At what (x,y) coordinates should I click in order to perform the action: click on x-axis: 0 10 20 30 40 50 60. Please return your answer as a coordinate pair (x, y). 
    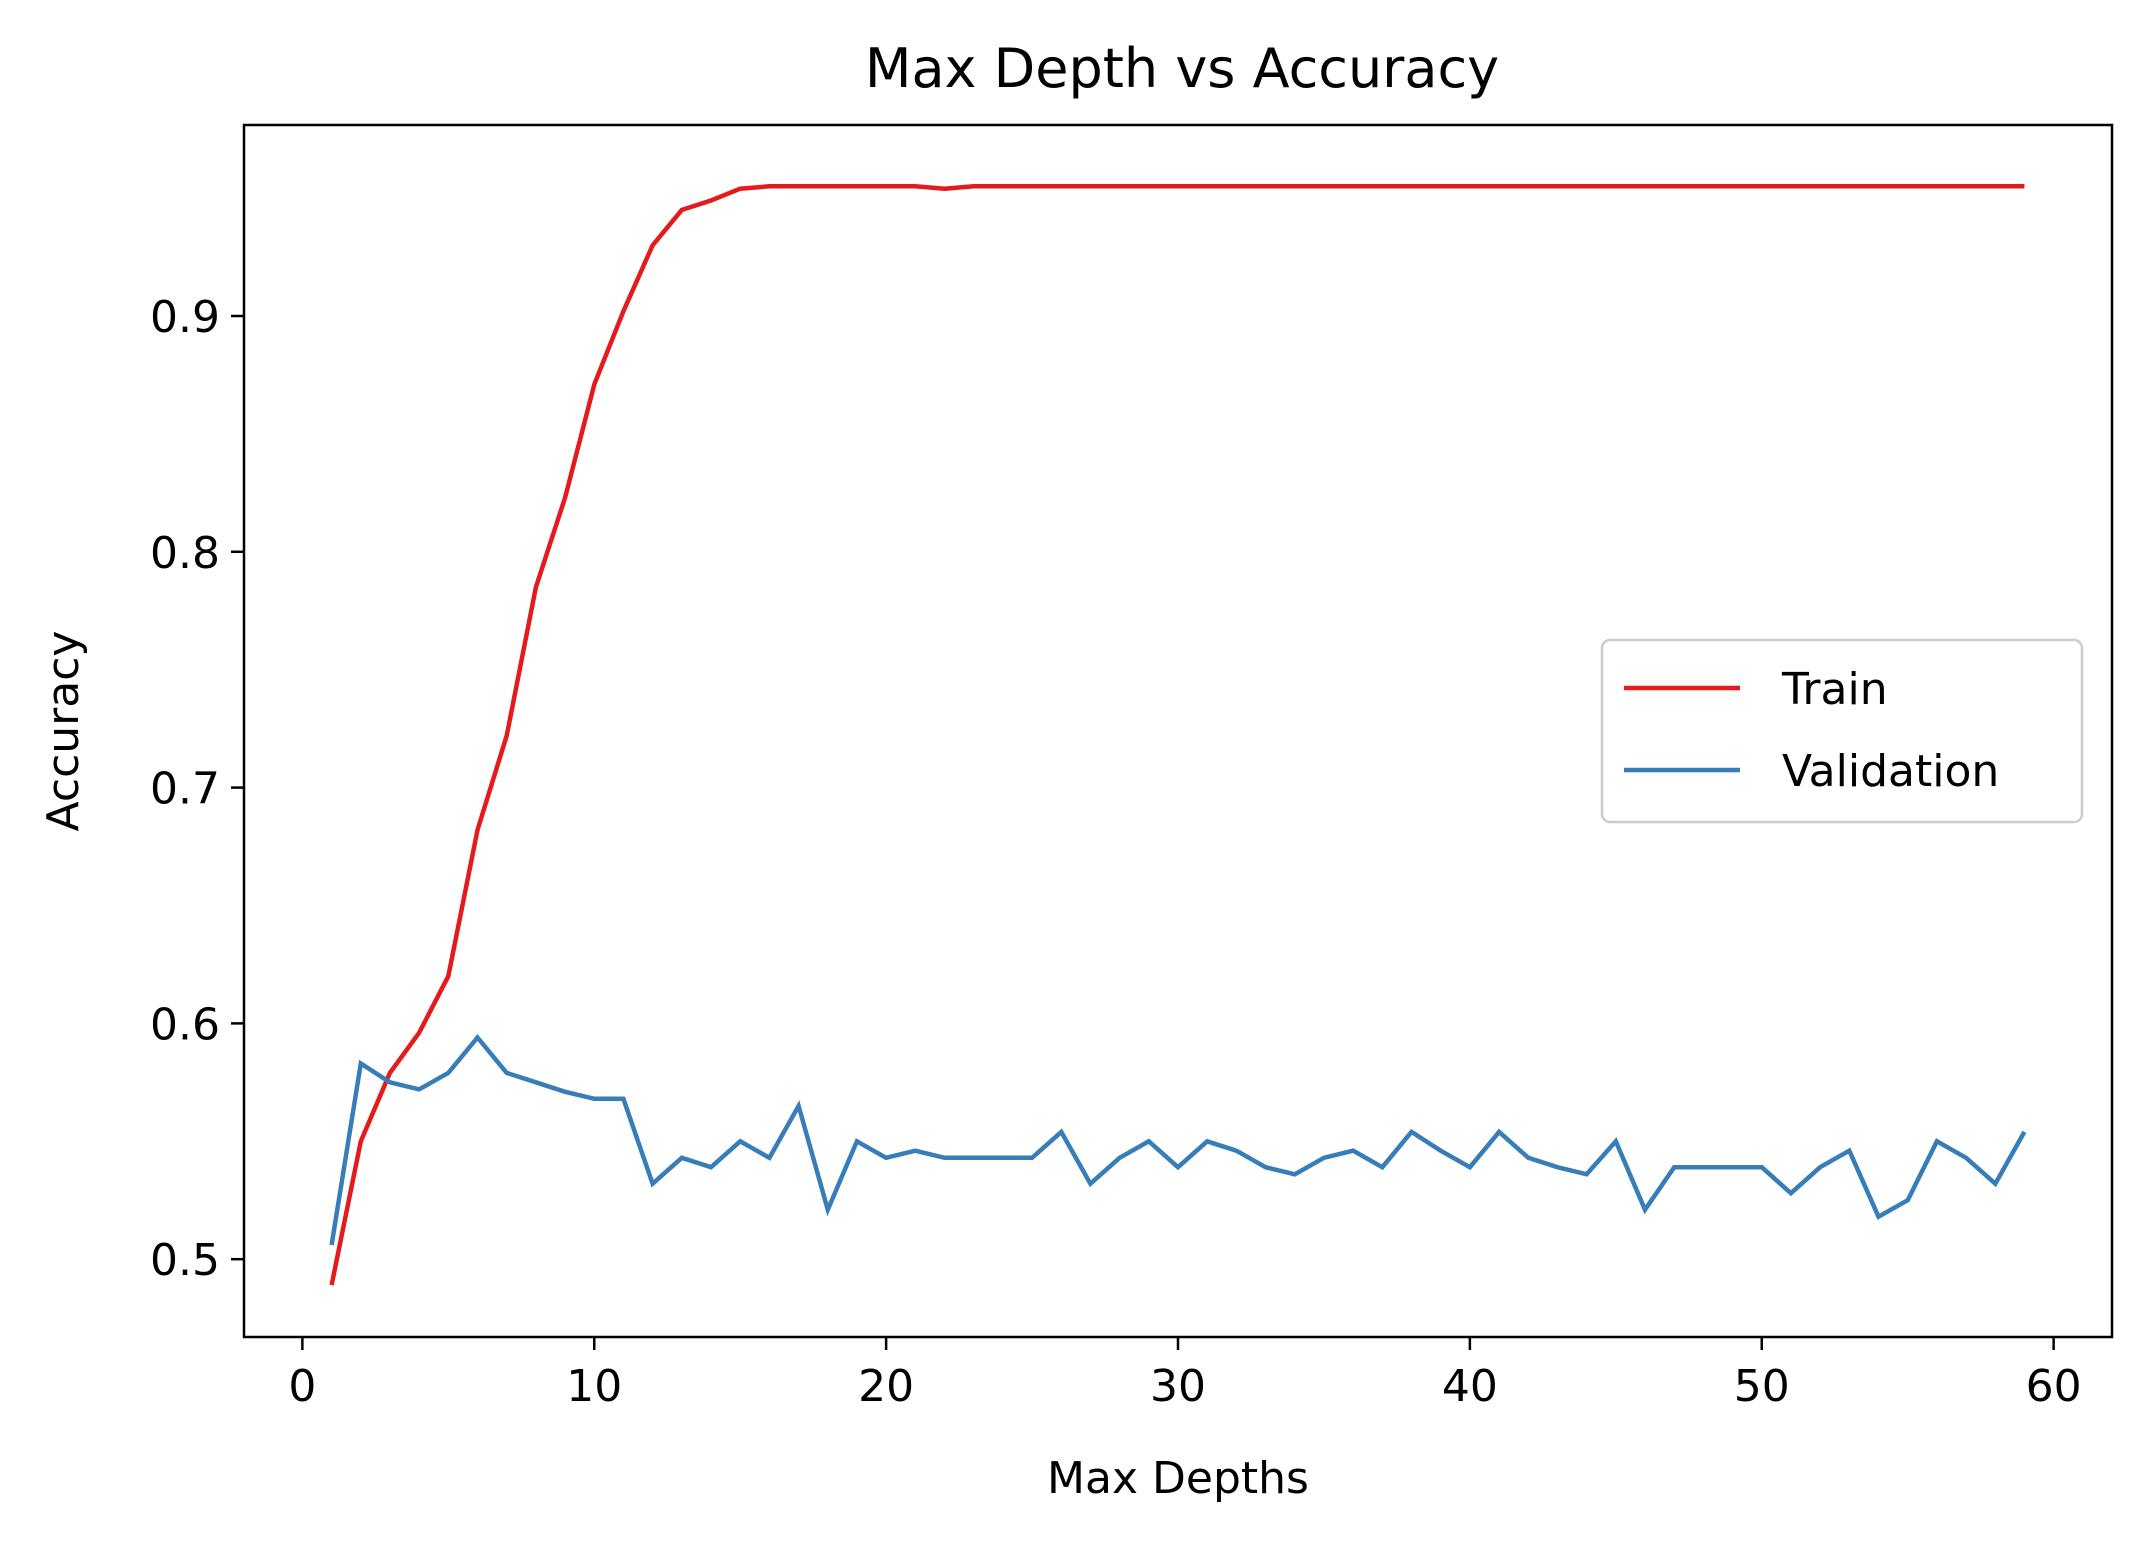
    Looking at the image, I should click on (1185, 1374).